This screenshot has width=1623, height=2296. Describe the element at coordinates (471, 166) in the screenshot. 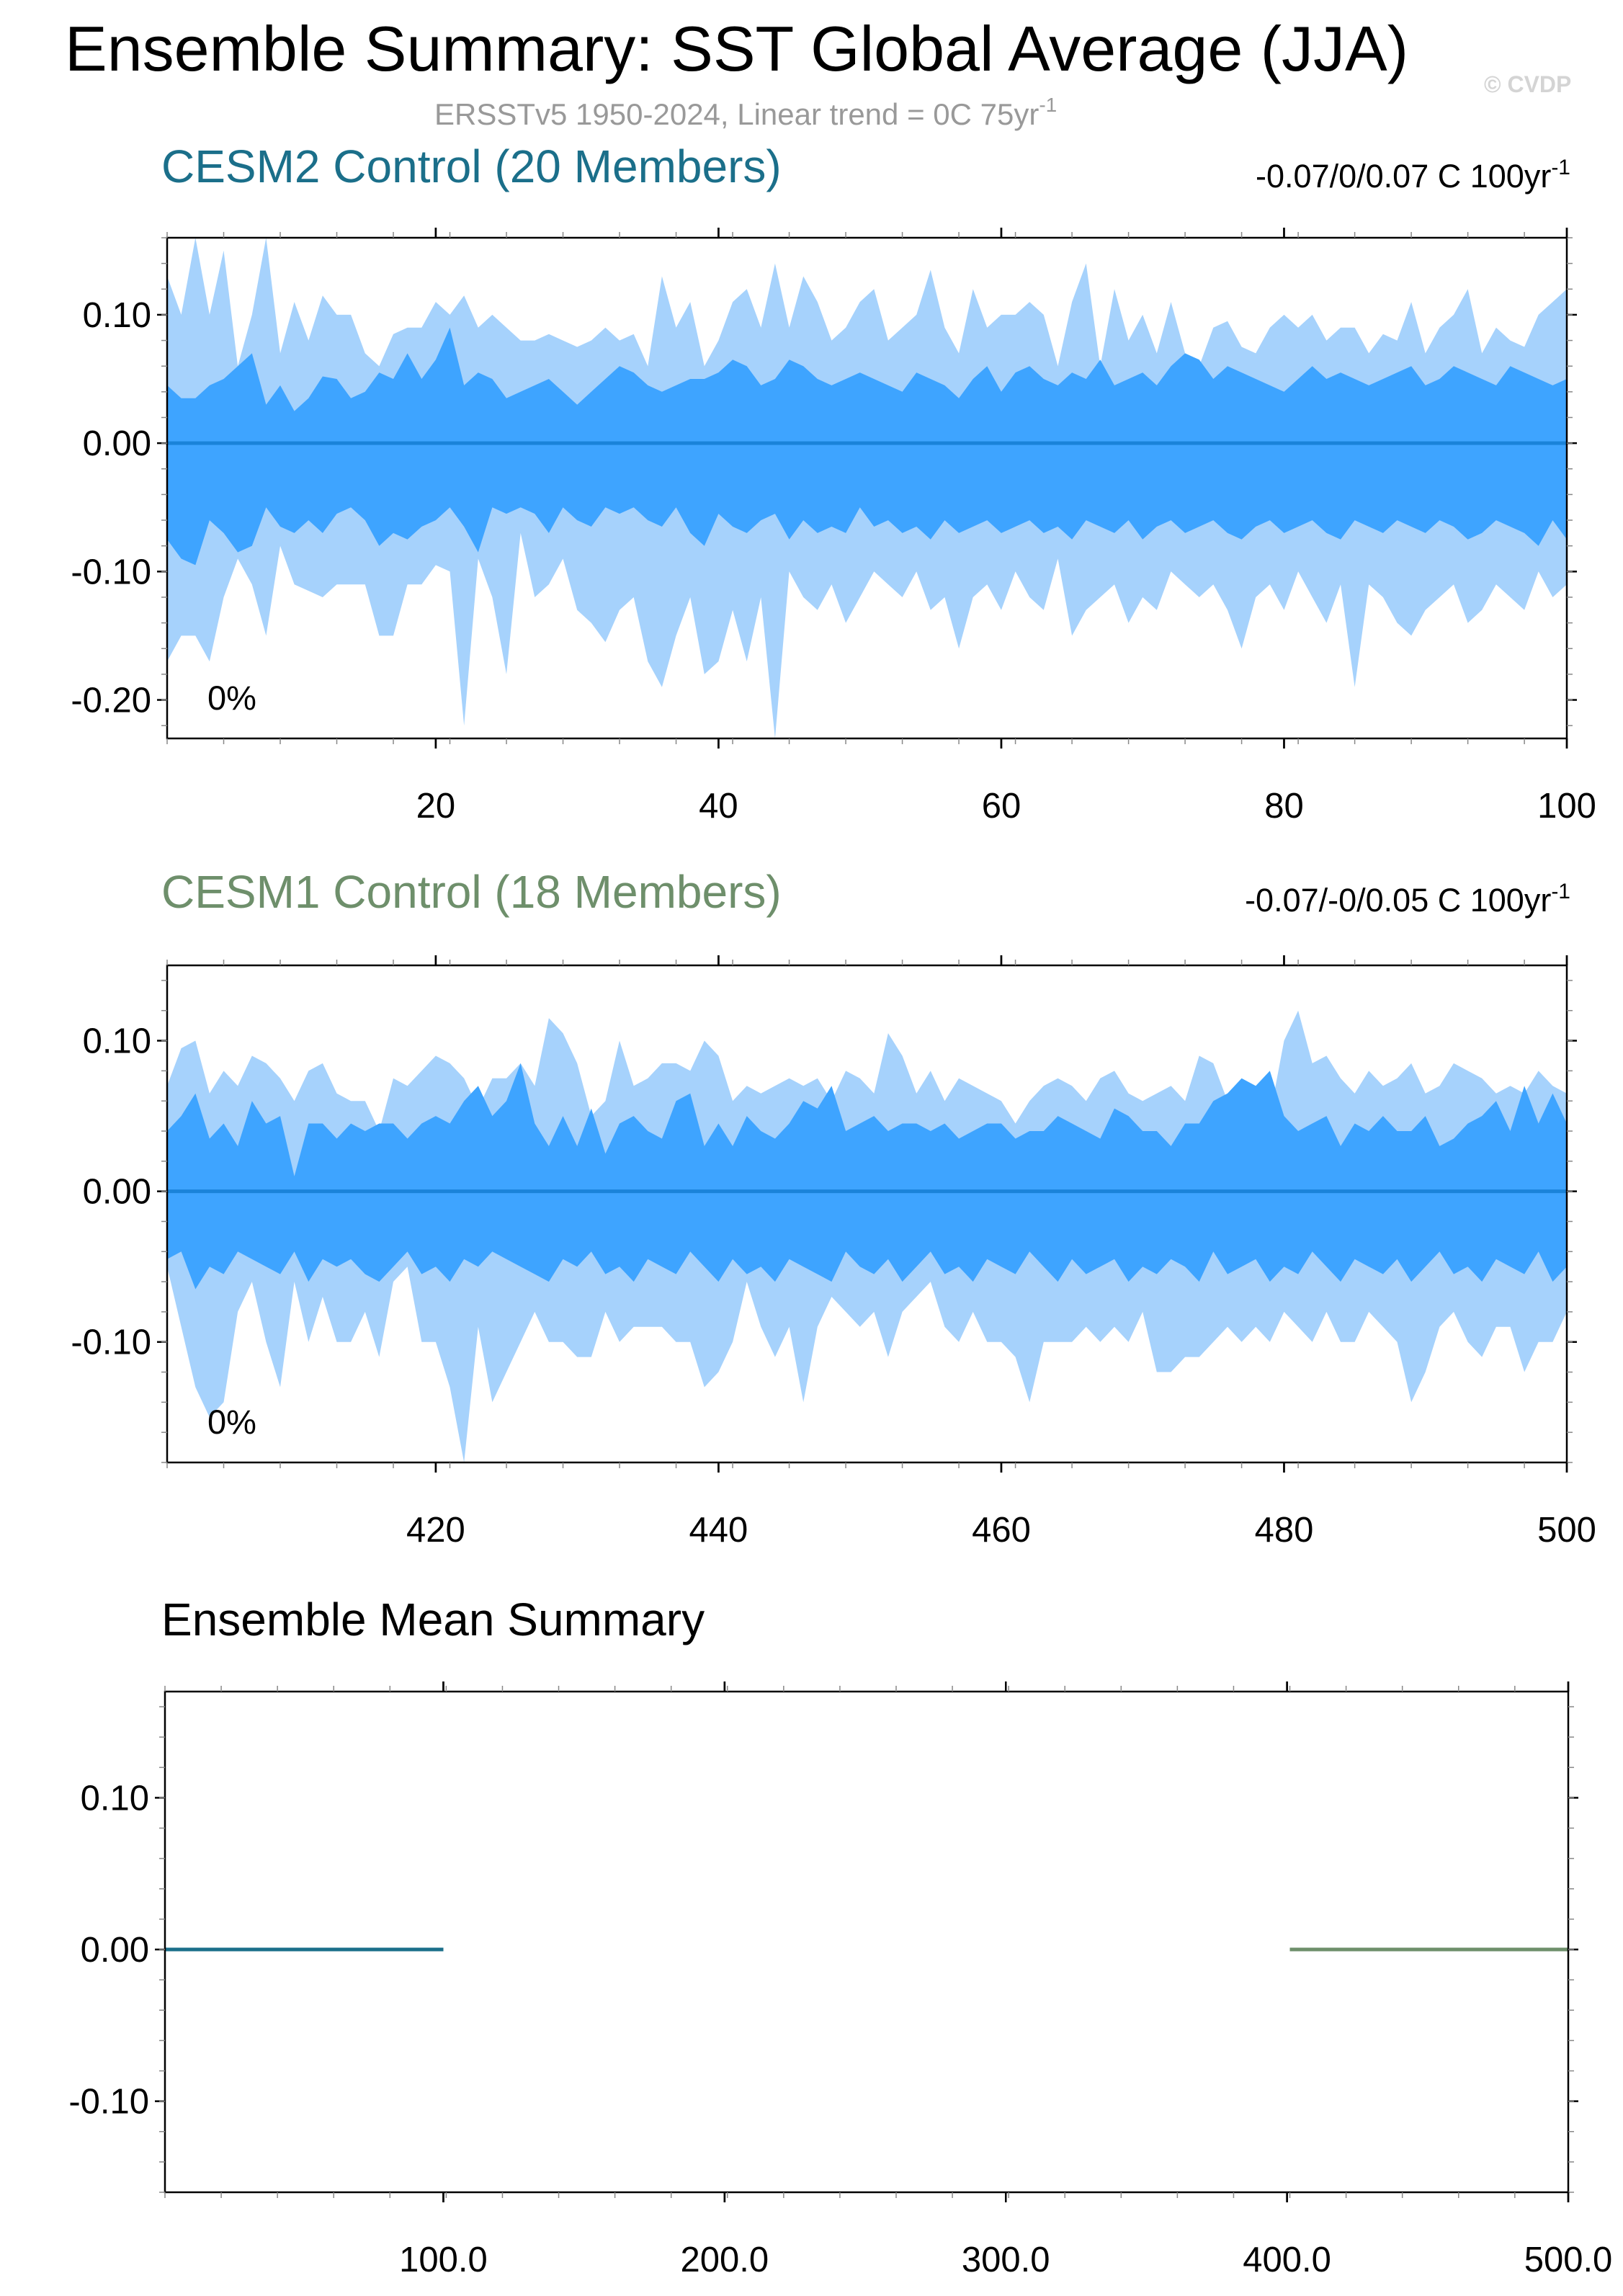

I see `panel-1-title: CESM2 Control (20 Members)` at that location.